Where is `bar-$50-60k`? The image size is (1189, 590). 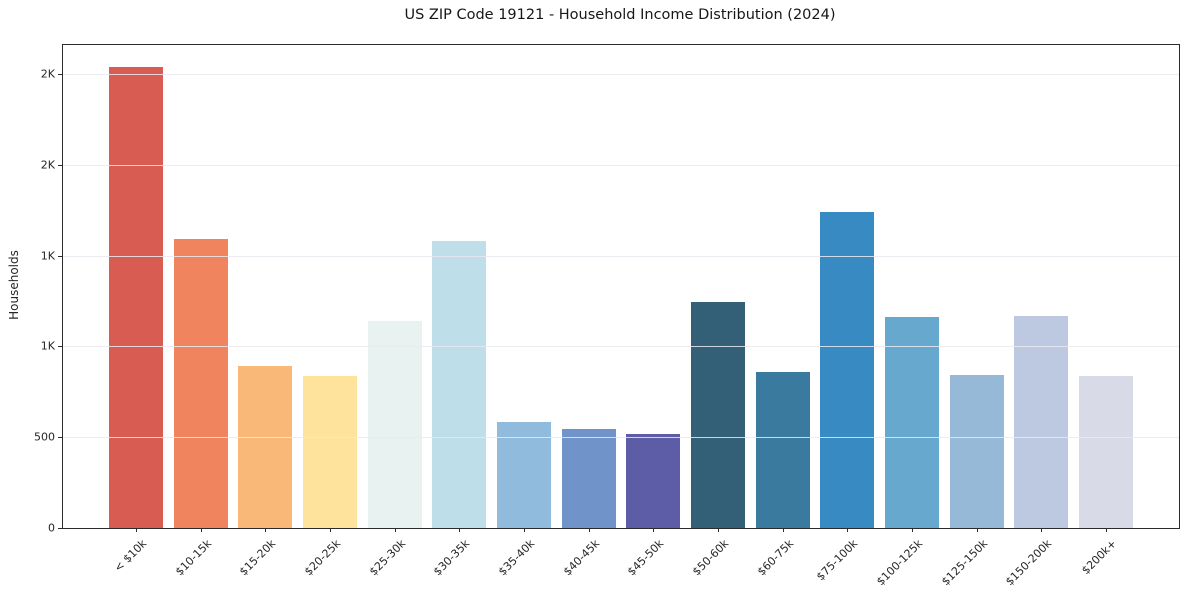
bar-$50-60k is located at coordinates (718, 414).